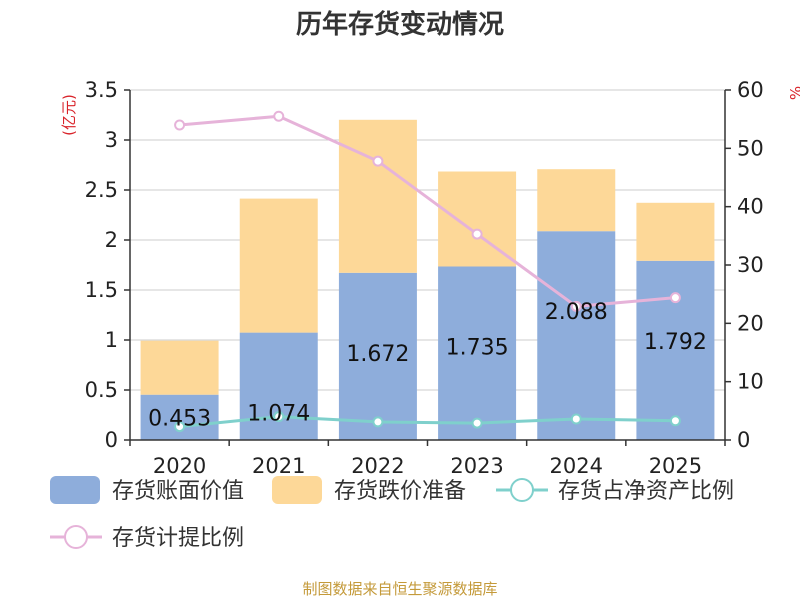 This screenshot has height=600, width=800. I want to click on bar-impairment-2022, so click(377, 196).